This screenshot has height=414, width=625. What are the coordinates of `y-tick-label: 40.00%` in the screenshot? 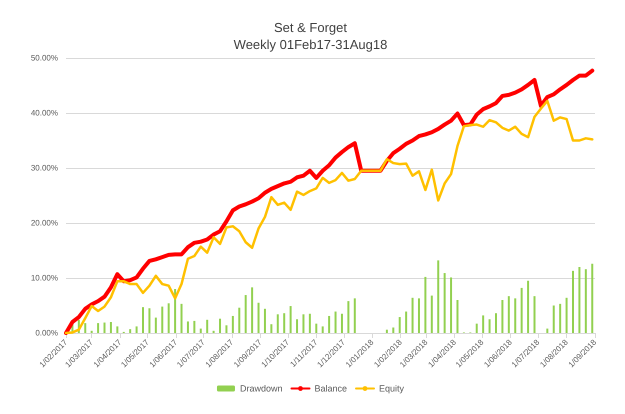 It's located at (44, 113).